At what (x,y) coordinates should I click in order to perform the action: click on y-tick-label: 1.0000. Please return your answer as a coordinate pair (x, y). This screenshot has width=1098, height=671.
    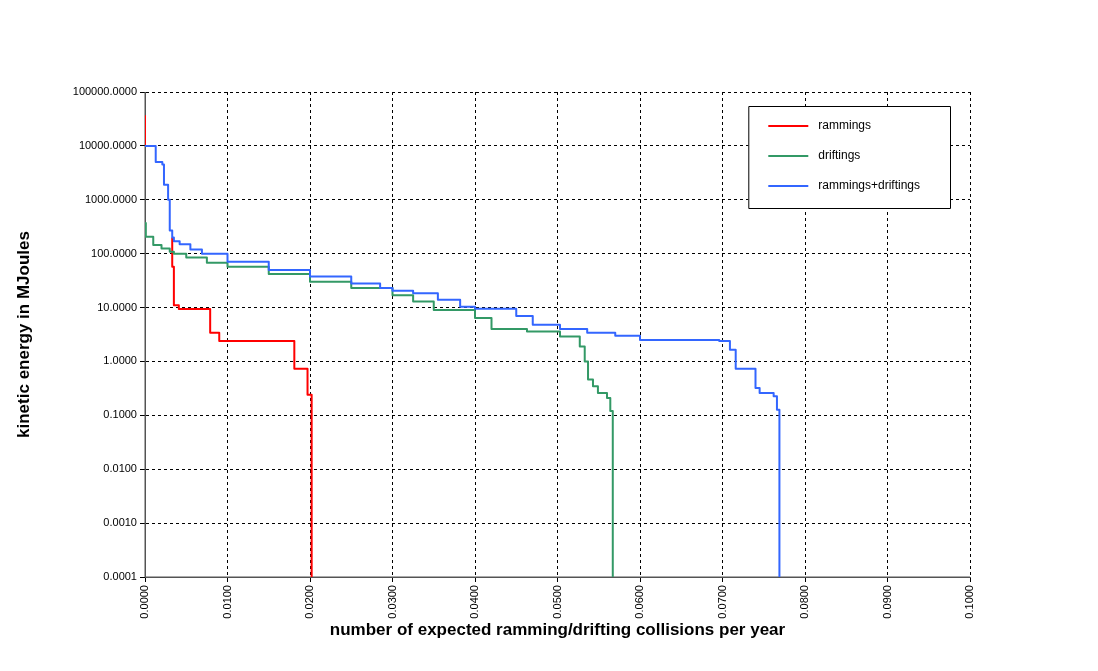
    Looking at the image, I should click on (120, 360).